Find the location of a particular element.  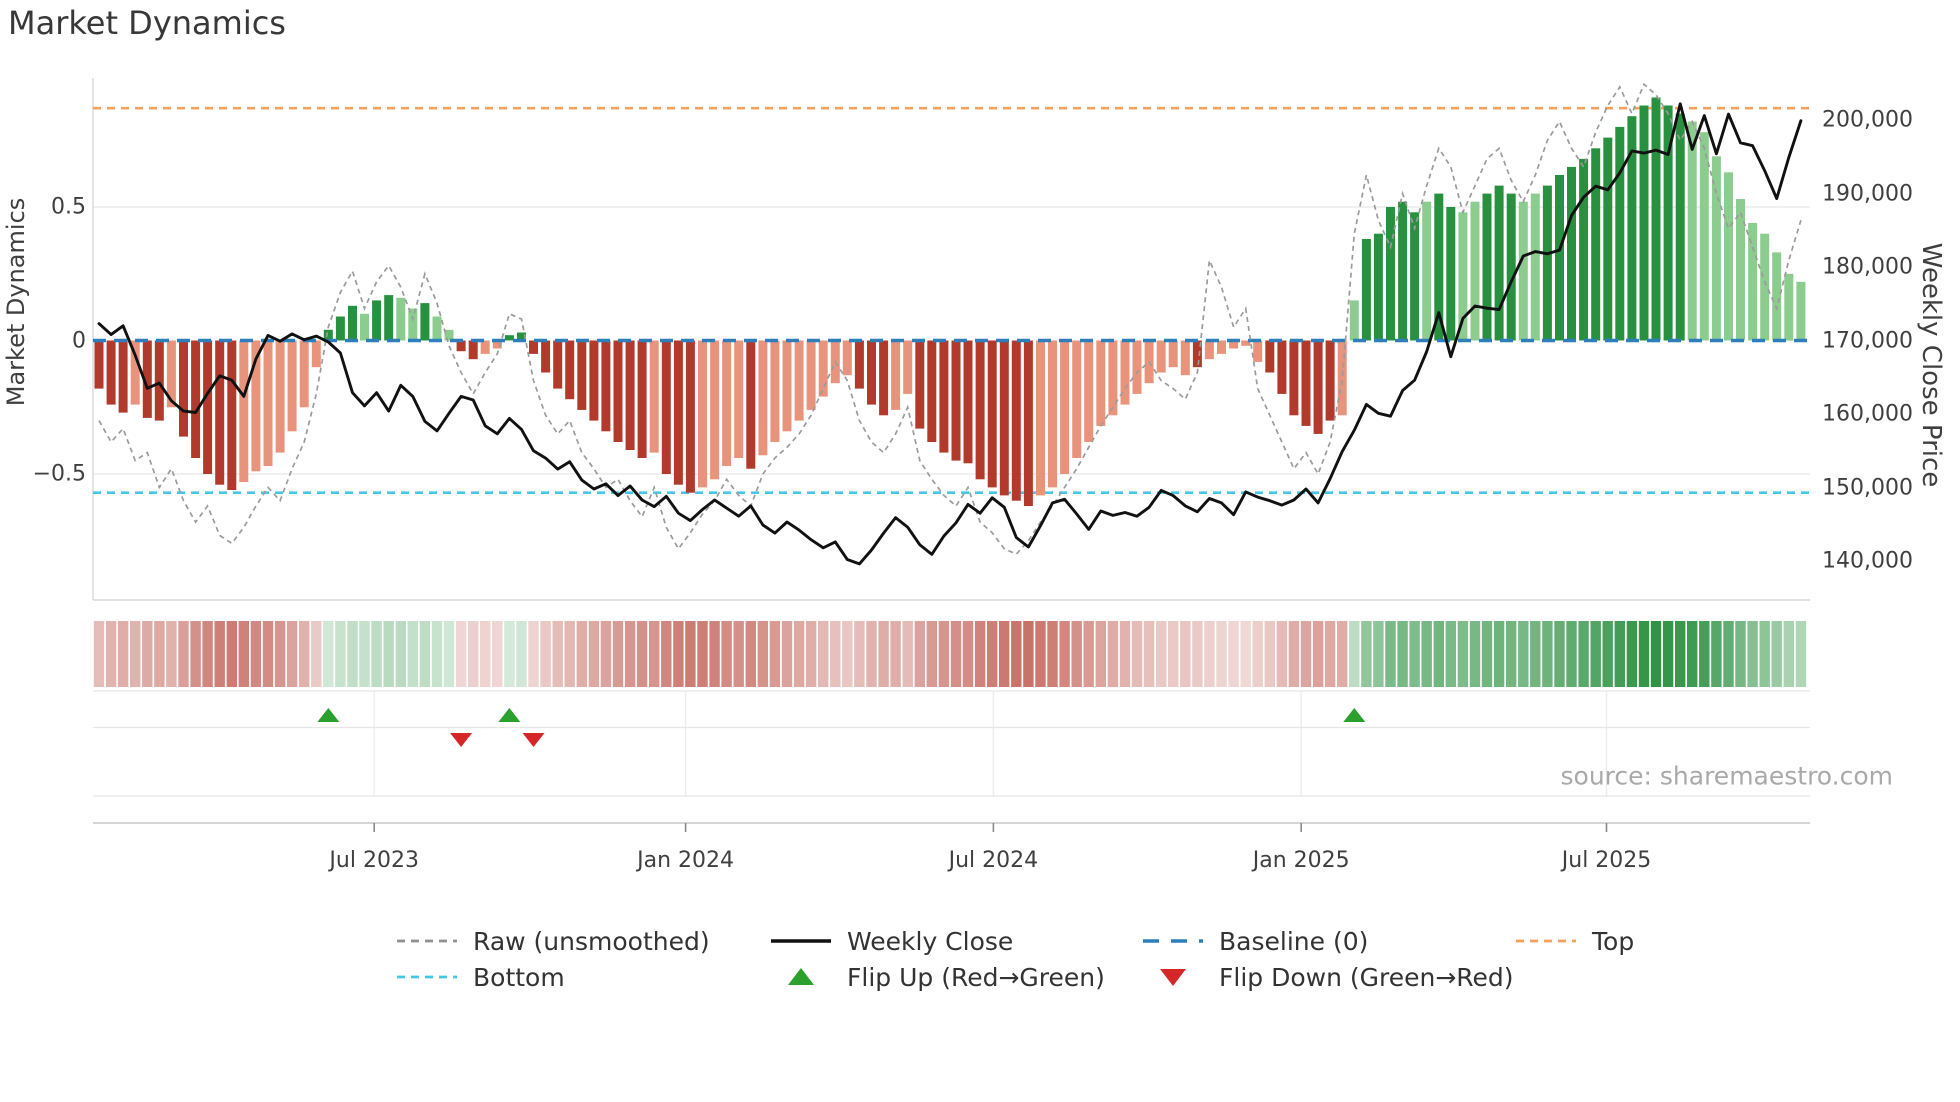

left-axis-title: Market Dynamics is located at coordinates (16, 302).